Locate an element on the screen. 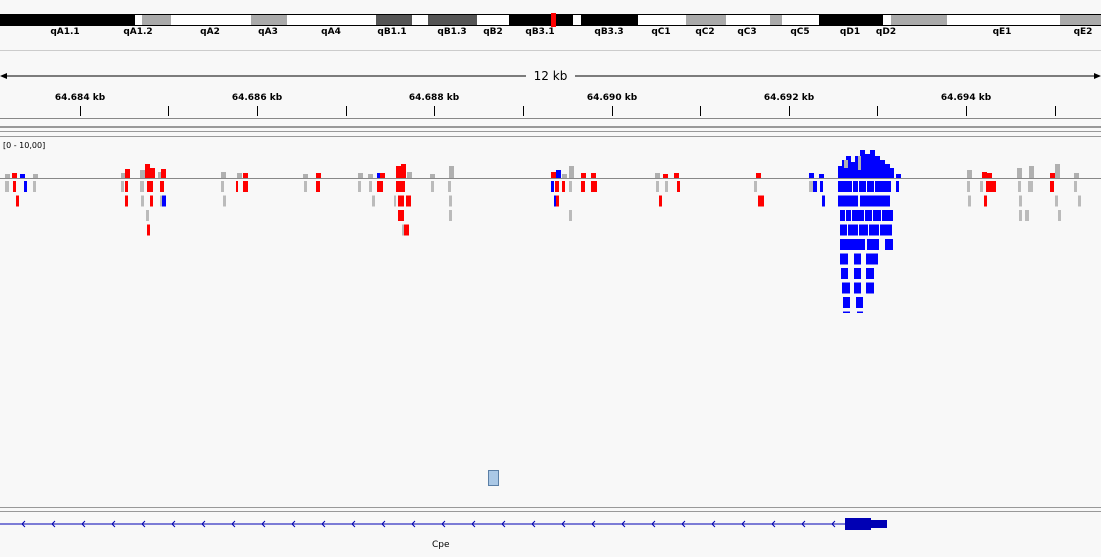 The height and width of the screenshot is (557, 1101). ideogram-band-label: qE1 is located at coordinates (1002, 32).